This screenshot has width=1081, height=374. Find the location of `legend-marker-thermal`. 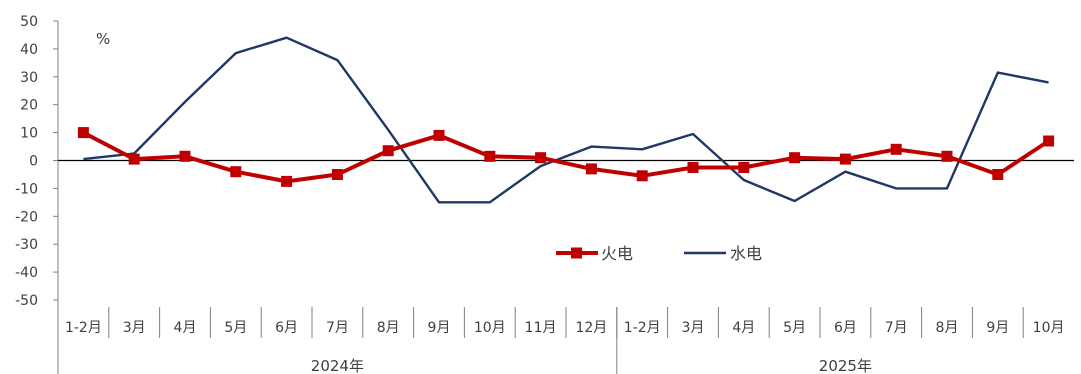

legend-marker-thermal is located at coordinates (576, 253).